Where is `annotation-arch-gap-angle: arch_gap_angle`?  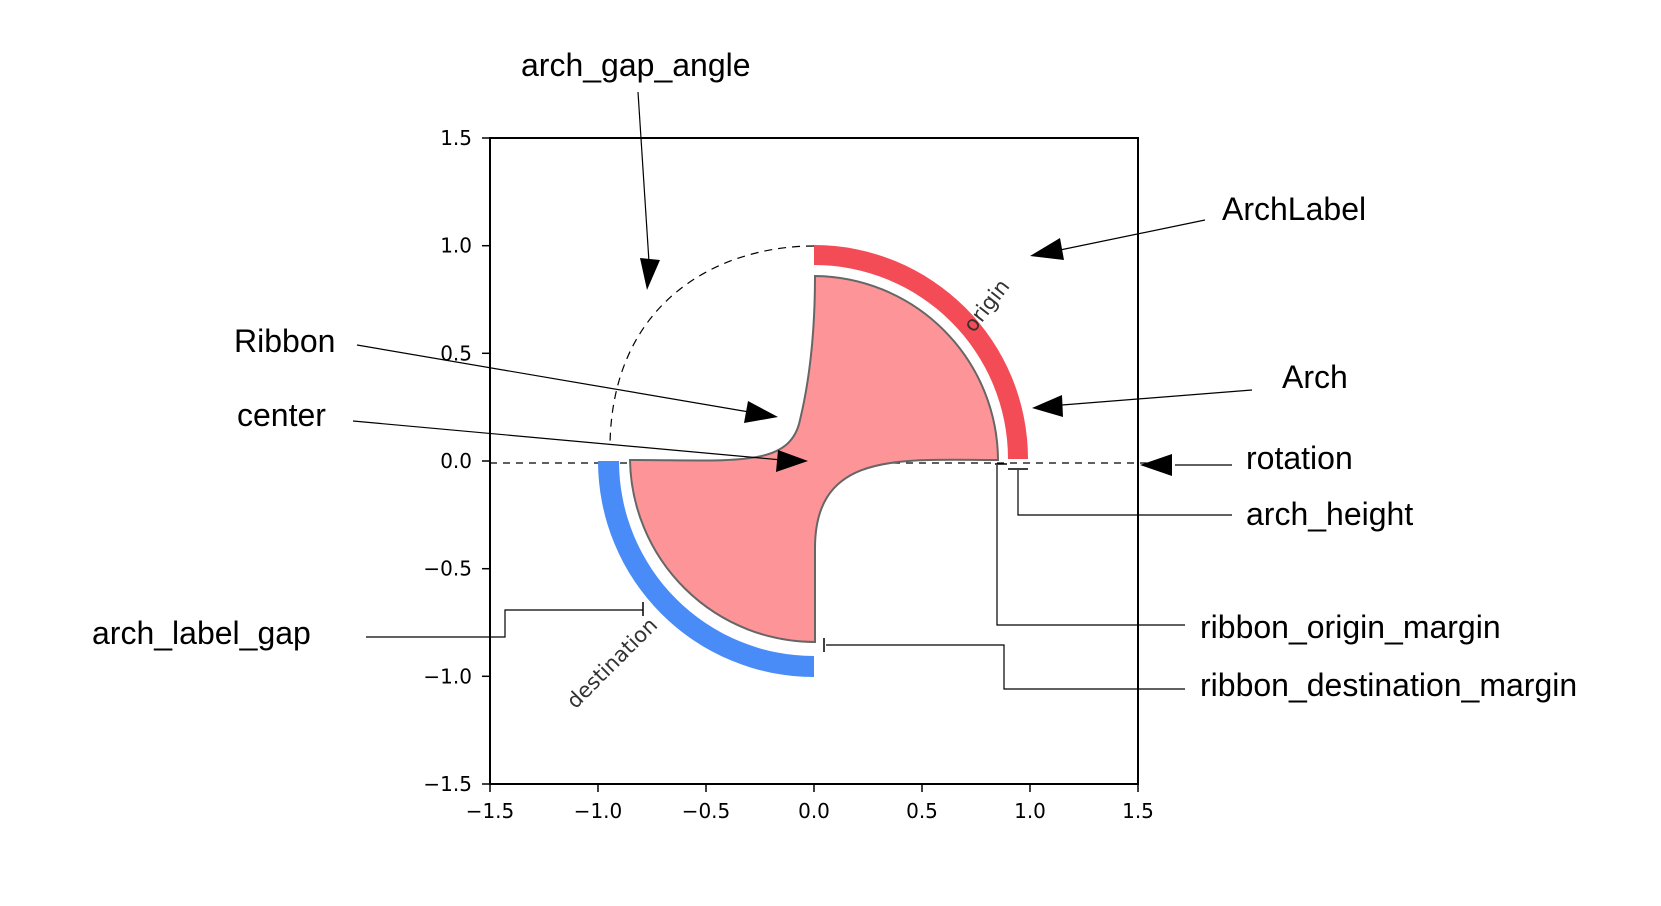 annotation-arch-gap-angle: arch_gap_angle is located at coordinates (636, 65).